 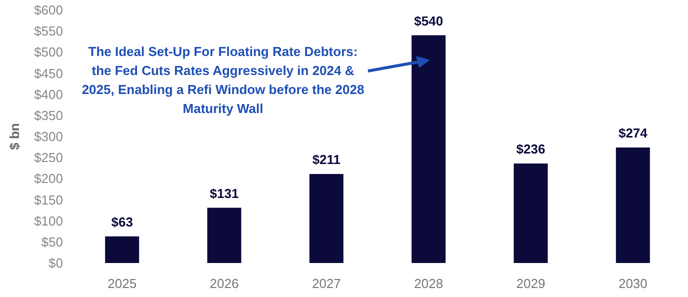 I want to click on y-tick-label: $350, so click(x=48, y=115).